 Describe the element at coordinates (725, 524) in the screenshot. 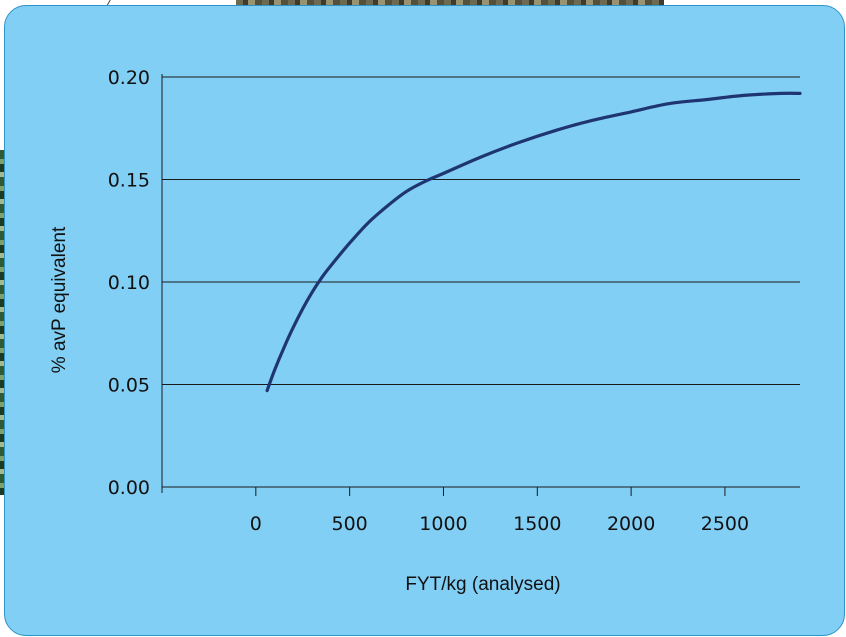

I see `x-tick-label: 2500` at that location.